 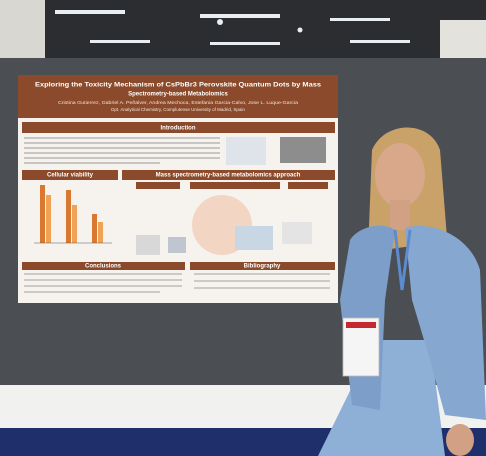 I want to click on section-title: Conclusions, so click(x=103, y=267).